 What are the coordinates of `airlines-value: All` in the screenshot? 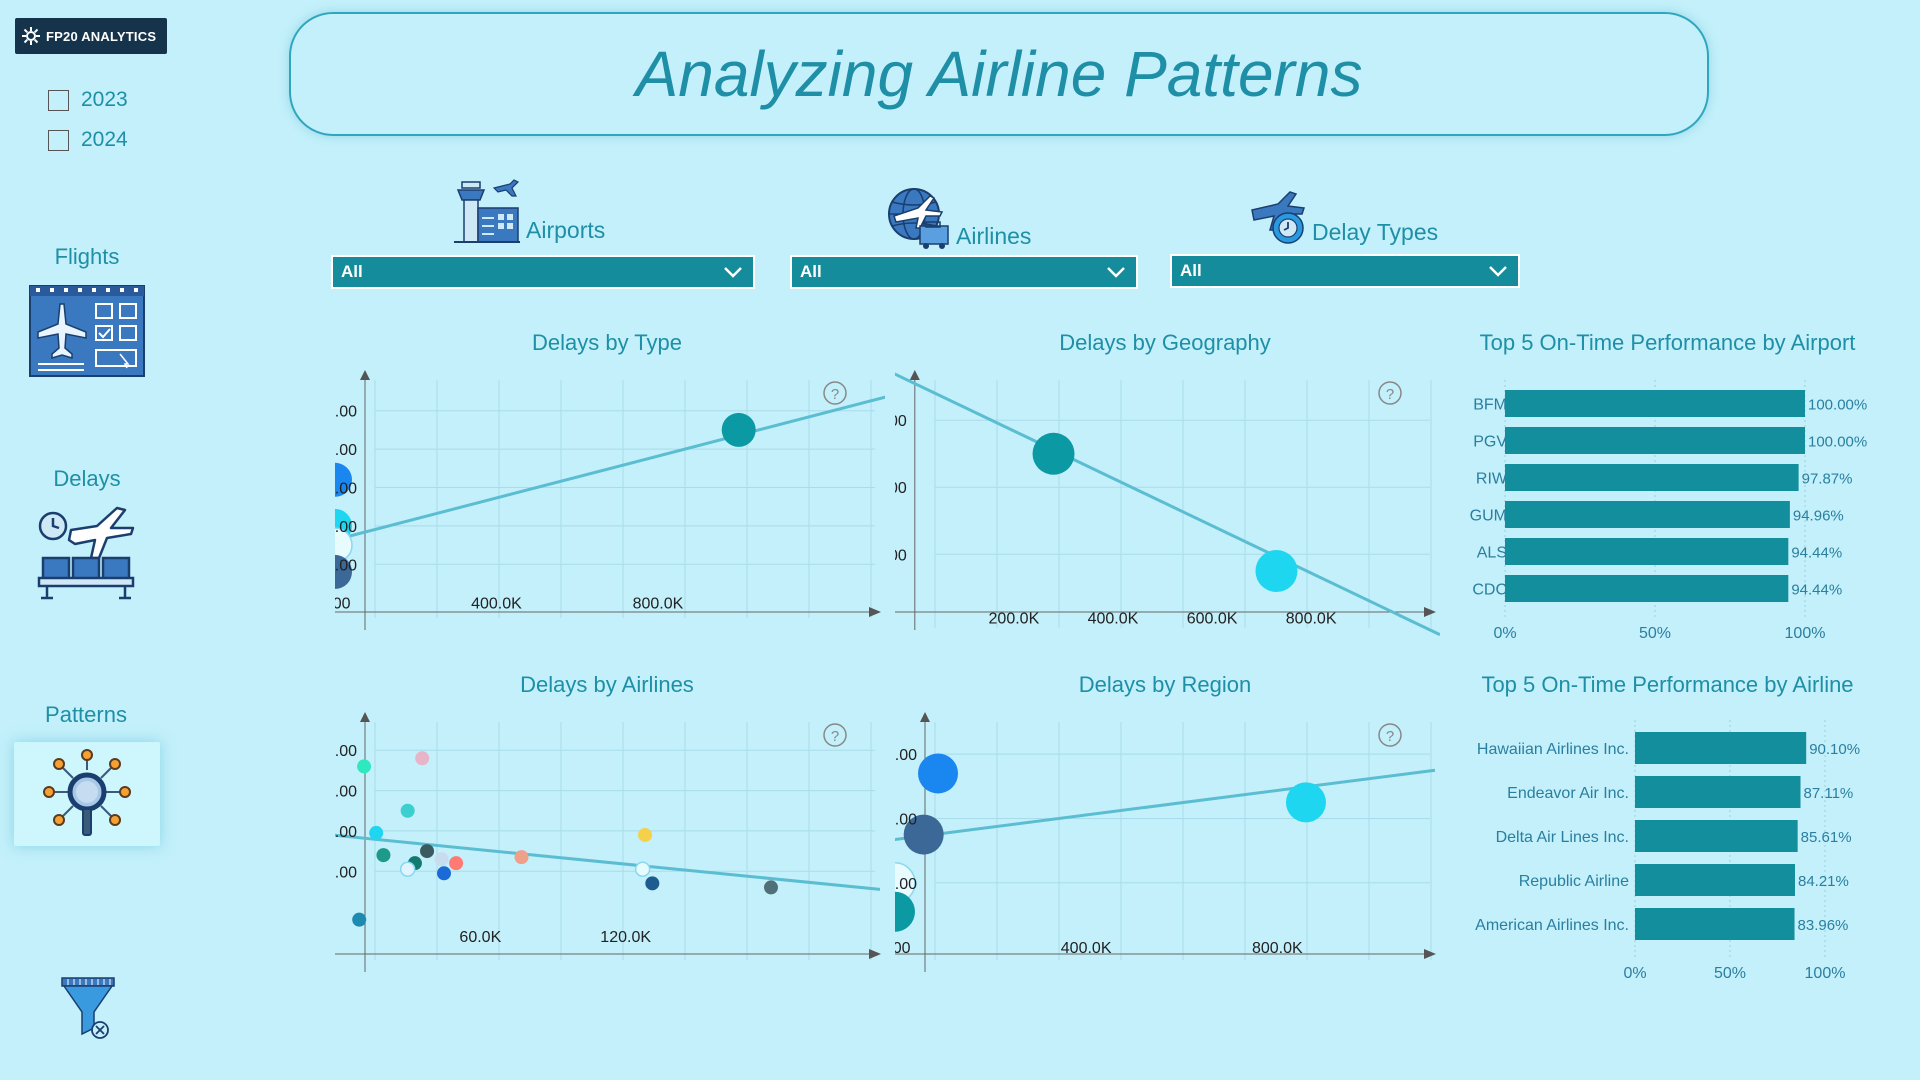 It's located at (811, 271).